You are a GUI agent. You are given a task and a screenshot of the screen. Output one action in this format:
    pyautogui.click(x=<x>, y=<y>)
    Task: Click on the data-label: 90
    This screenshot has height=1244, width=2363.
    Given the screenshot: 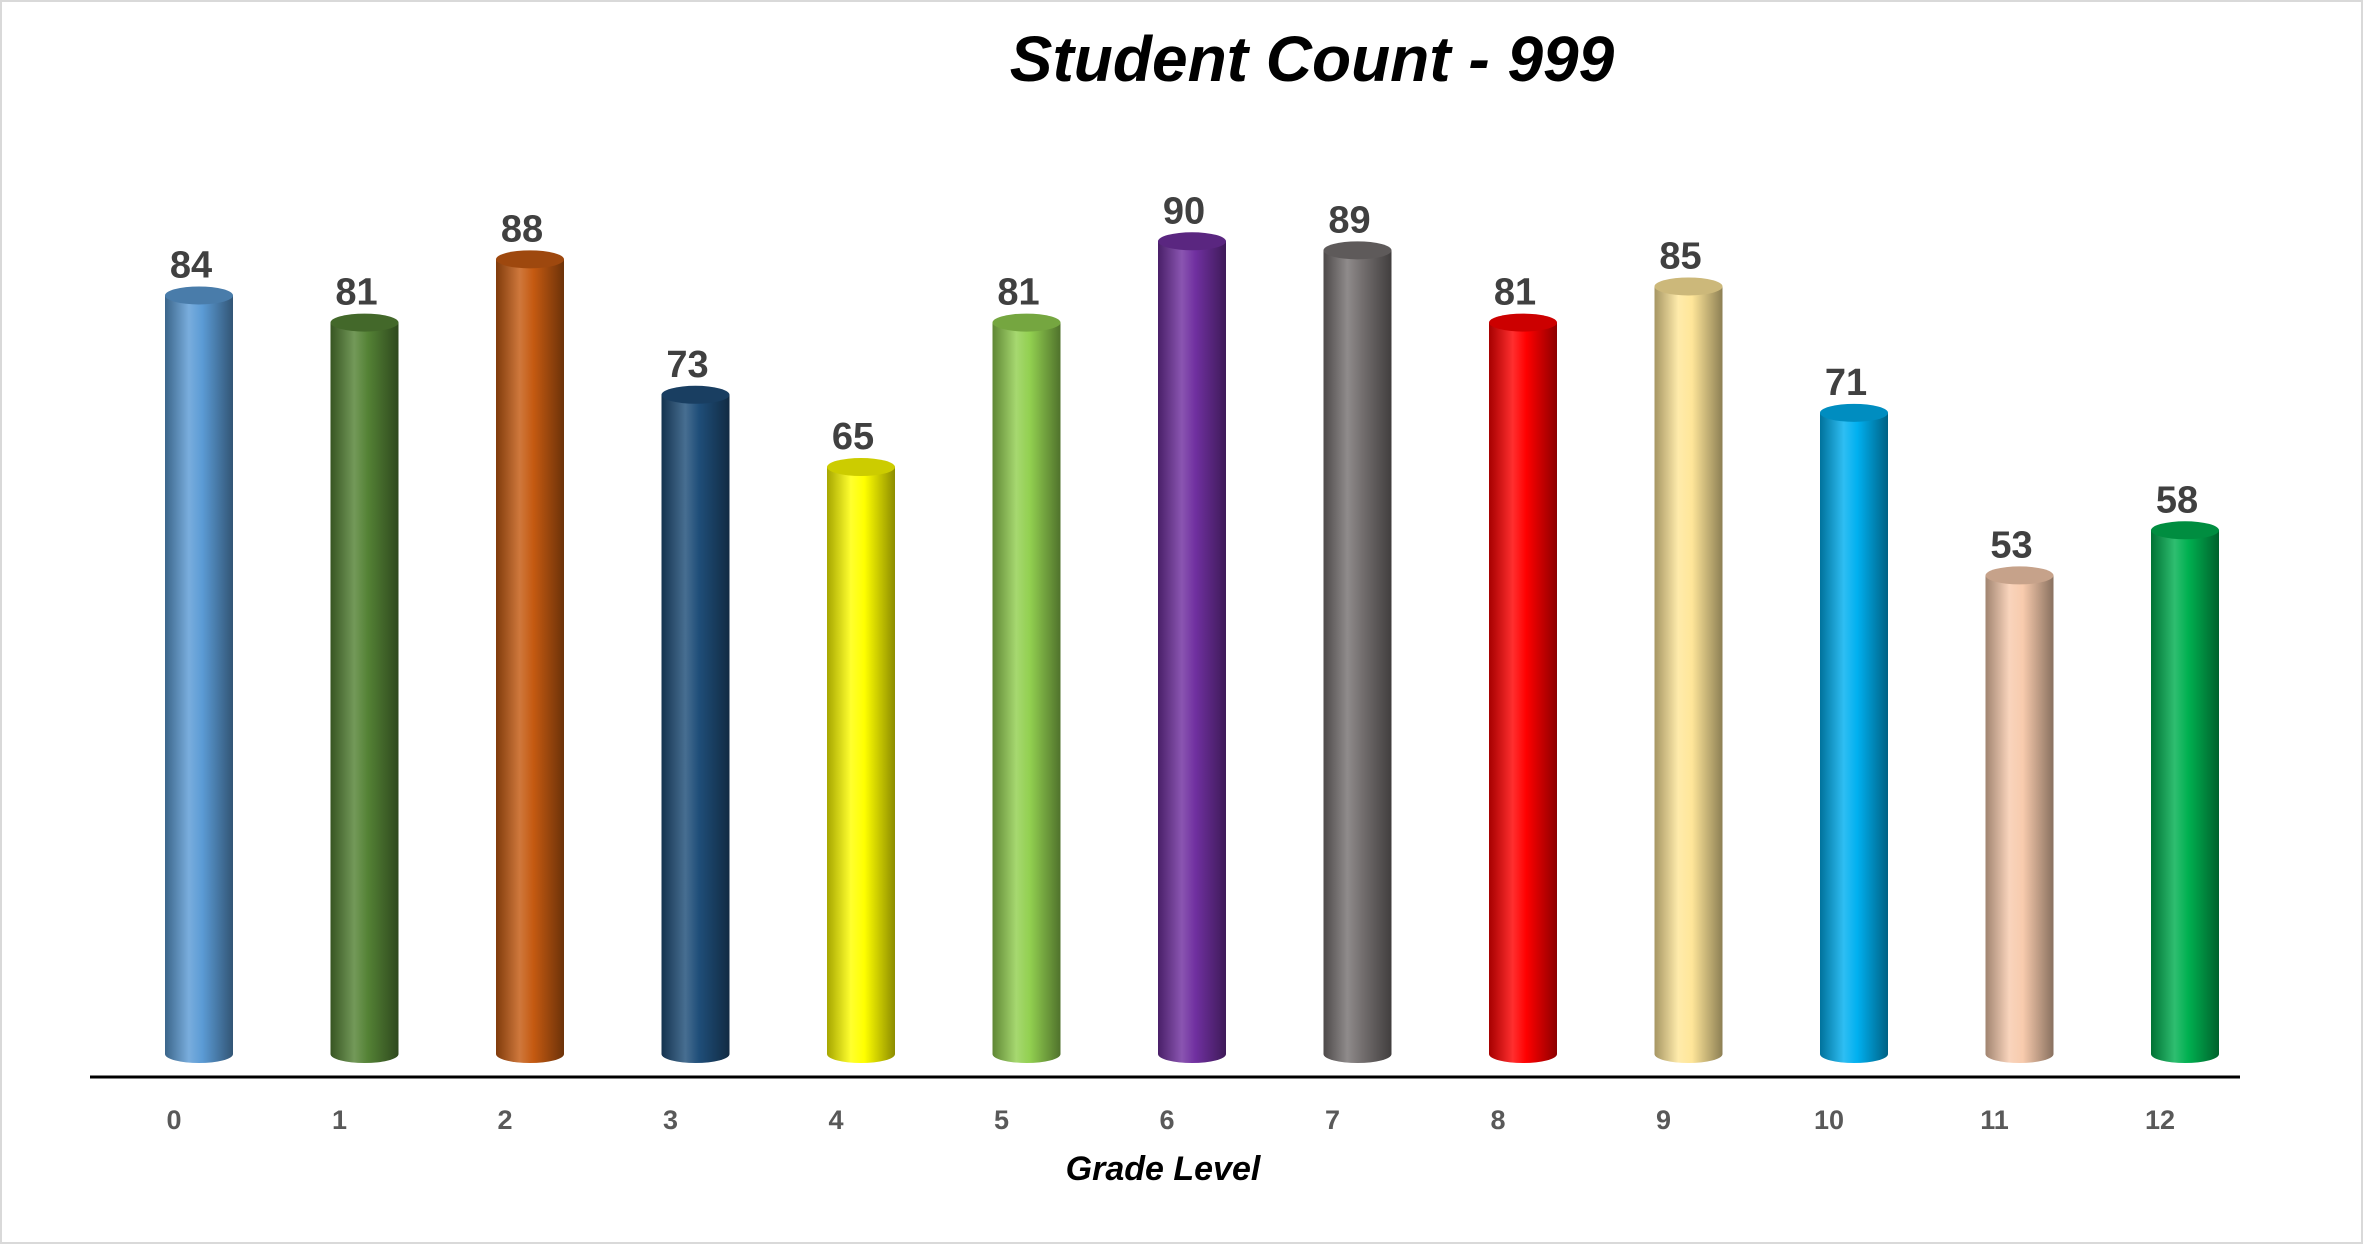 What is the action you would take?
    pyautogui.click(x=1184, y=211)
    